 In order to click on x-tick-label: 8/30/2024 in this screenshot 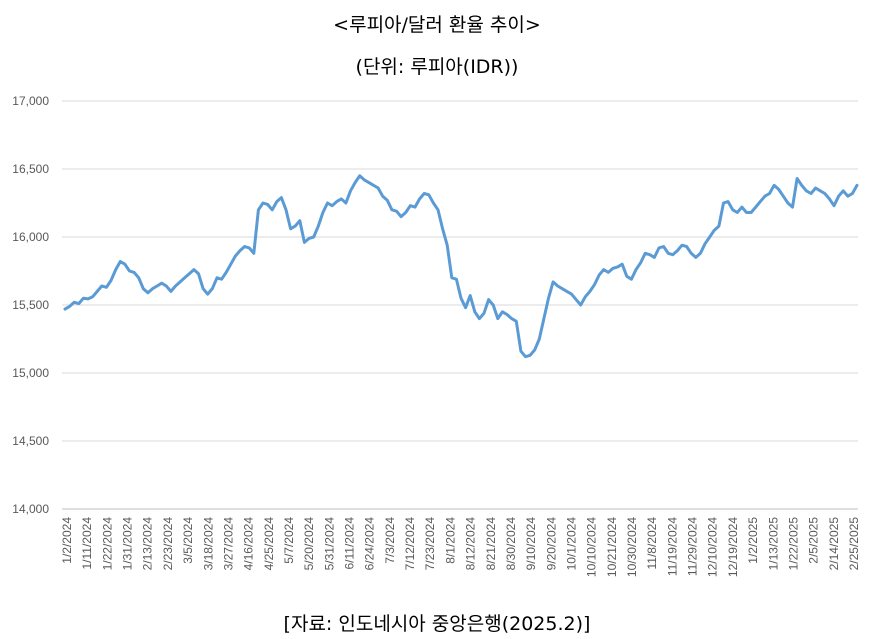, I will do `click(511, 544)`.